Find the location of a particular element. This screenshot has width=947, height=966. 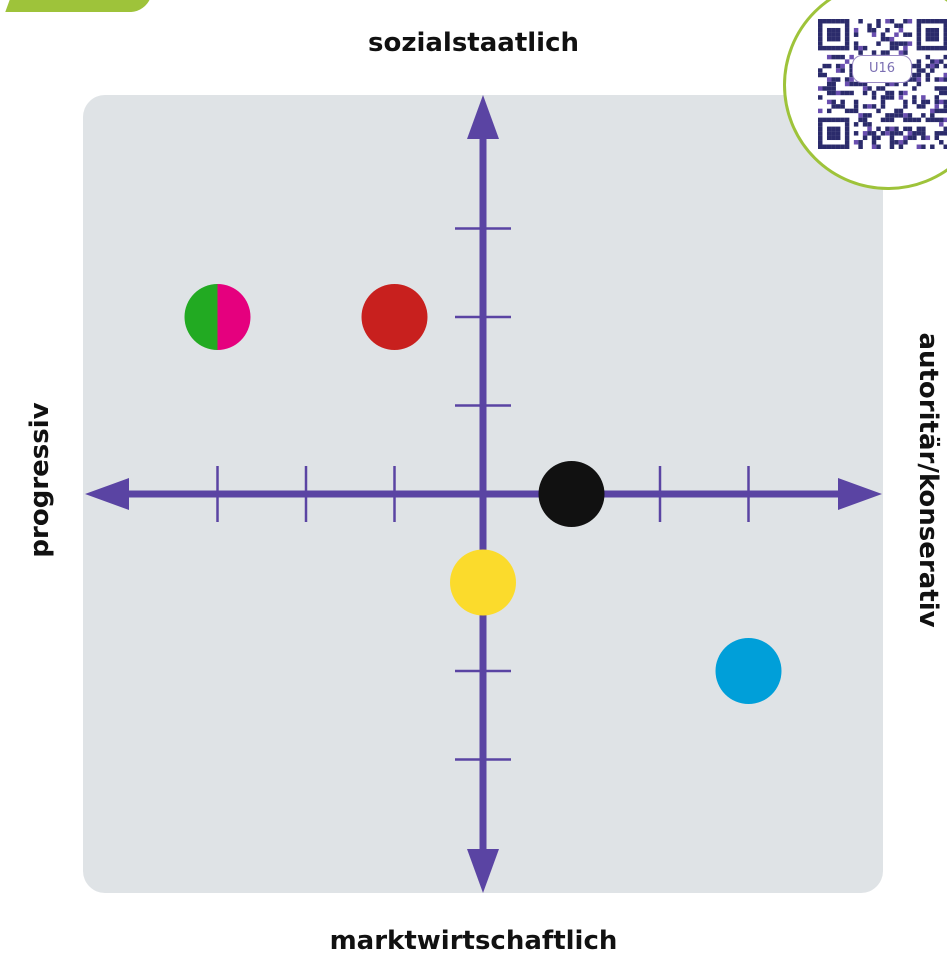

qr-code-icon is located at coordinates (882, 84).